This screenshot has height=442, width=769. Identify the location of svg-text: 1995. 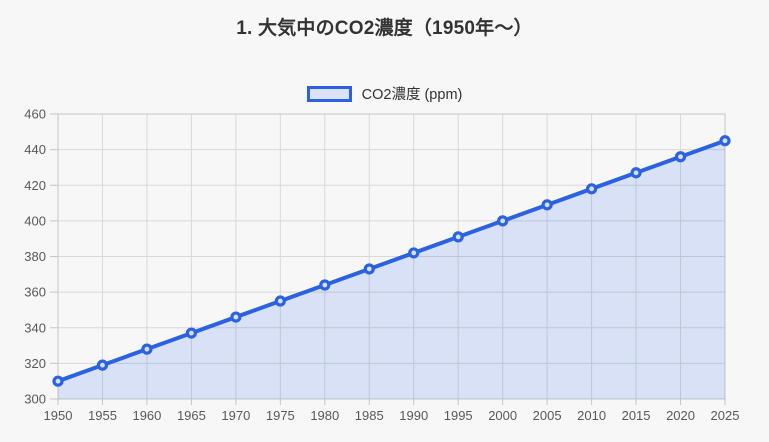
(458, 415).